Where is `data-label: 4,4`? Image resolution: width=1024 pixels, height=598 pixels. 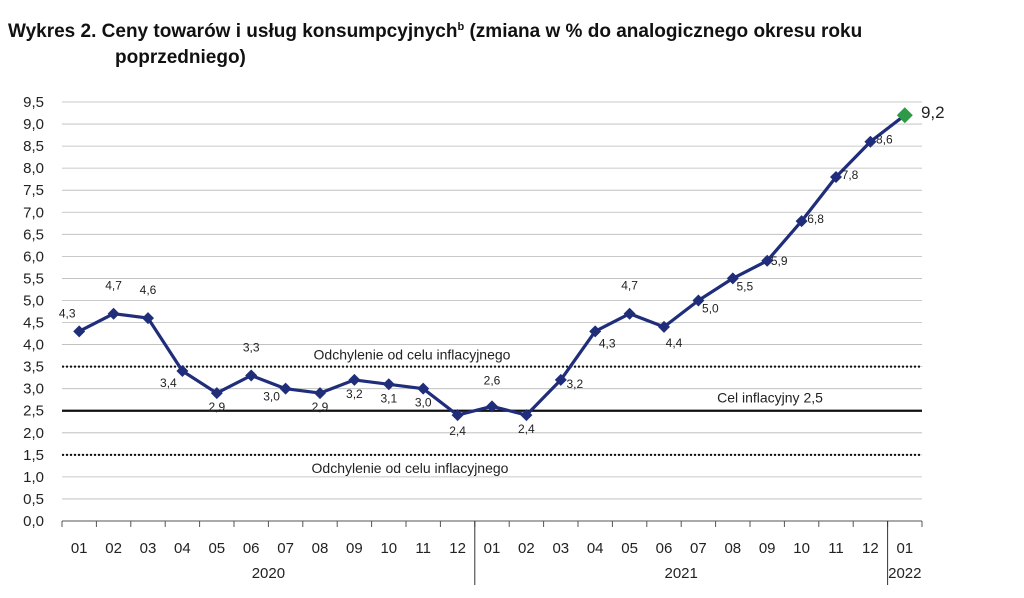 data-label: 4,4 is located at coordinates (674, 343).